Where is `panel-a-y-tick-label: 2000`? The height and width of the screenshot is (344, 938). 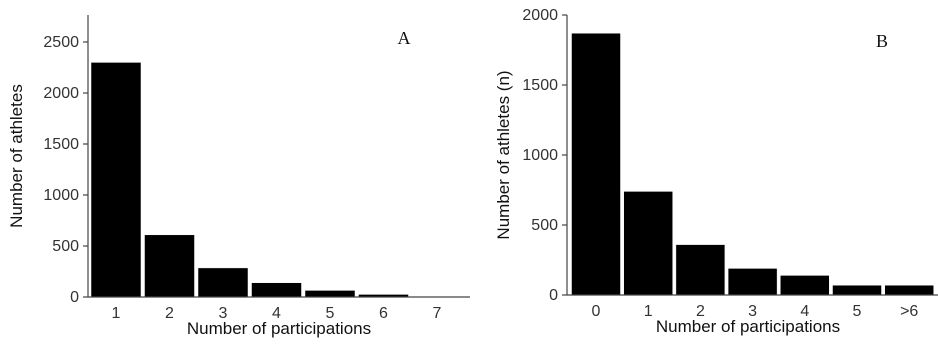
panel-a-y-tick-label: 2000 is located at coordinates (61, 93).